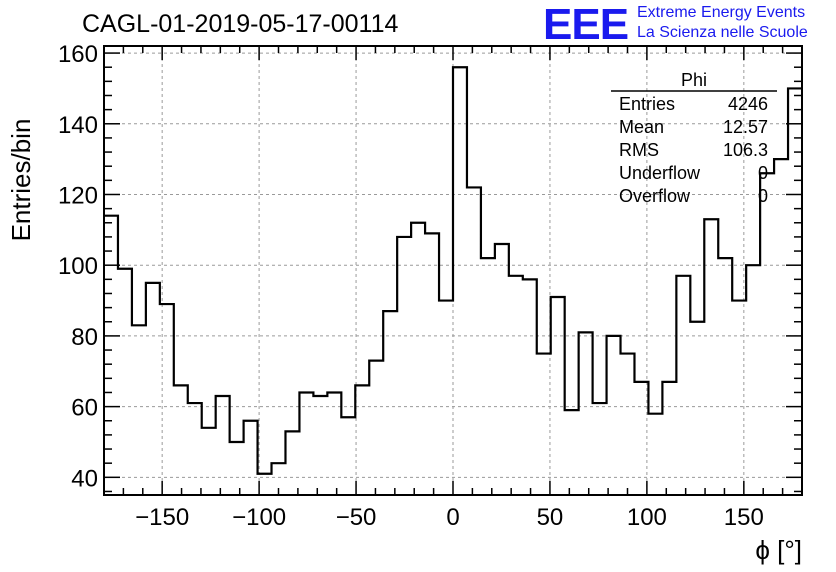 The height and width of the screenshot is (572, 836). What do you see at coordinates (745, 127) in the screenshot?
I see `stats-value-mean: 12.57` at bounding box center [745, 127].